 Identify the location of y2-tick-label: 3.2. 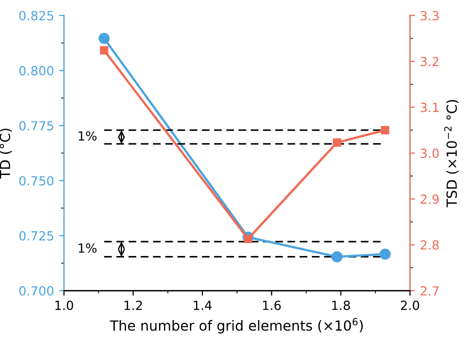
(429, 61).